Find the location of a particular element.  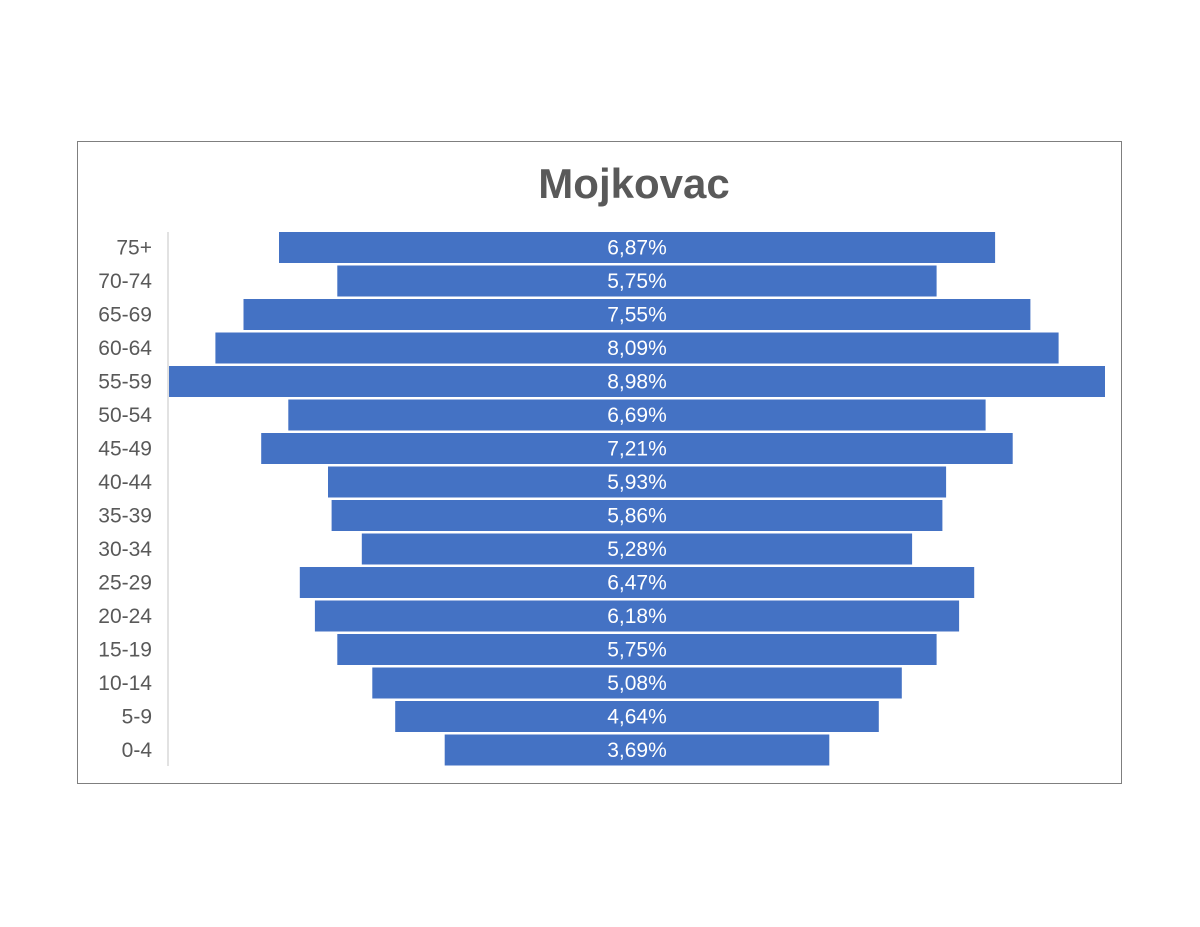

bar-75+ is located at coordinates (637, 247).